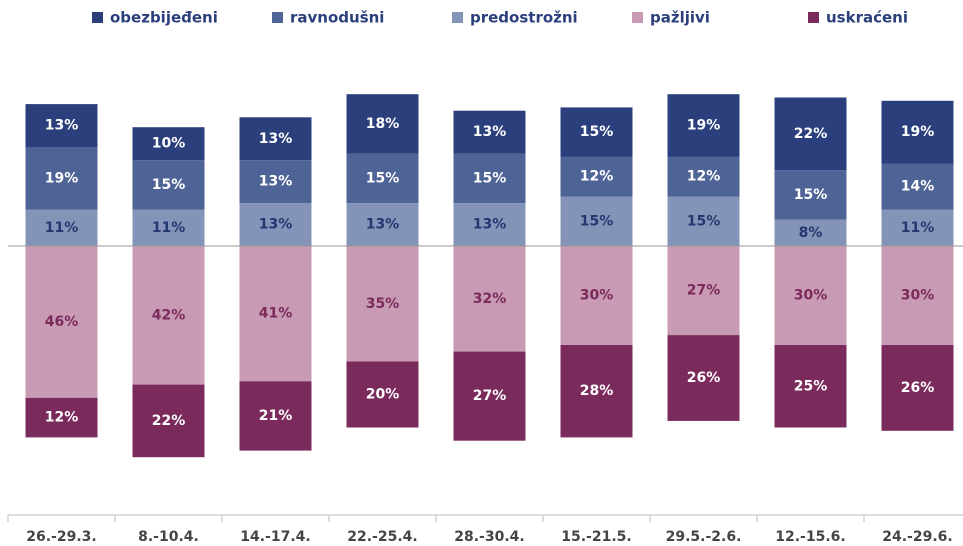  I want to click on x-tick-label: 29.5.-2.6., so click(704, 537).